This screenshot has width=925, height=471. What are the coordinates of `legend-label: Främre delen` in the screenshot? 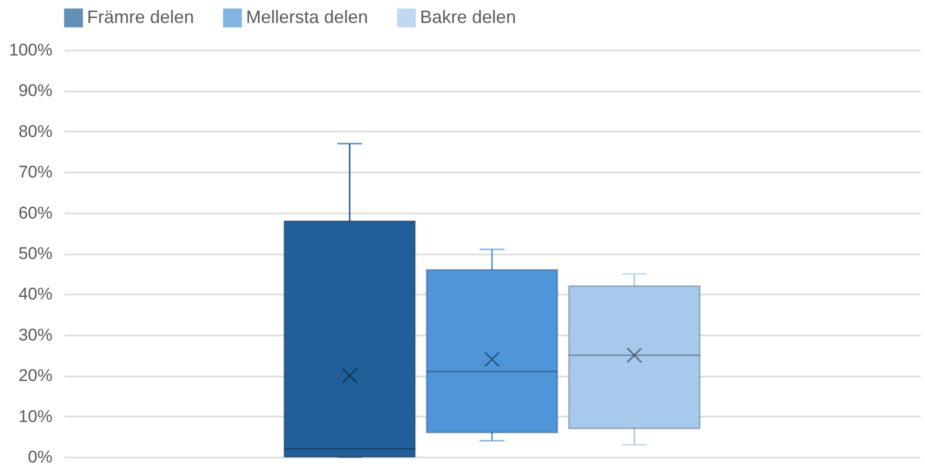 It's located at (140, 16).